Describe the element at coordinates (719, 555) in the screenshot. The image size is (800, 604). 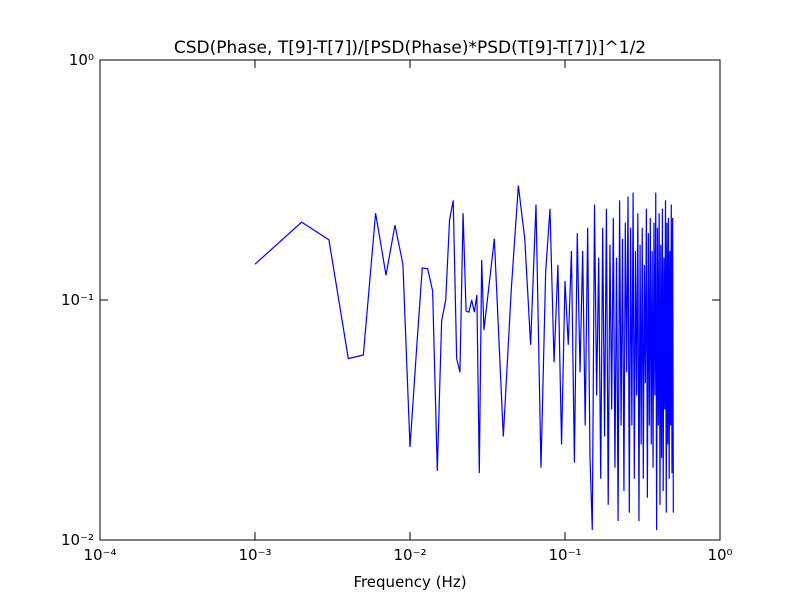
I see `x-tick-label: 10⁰` at that location.